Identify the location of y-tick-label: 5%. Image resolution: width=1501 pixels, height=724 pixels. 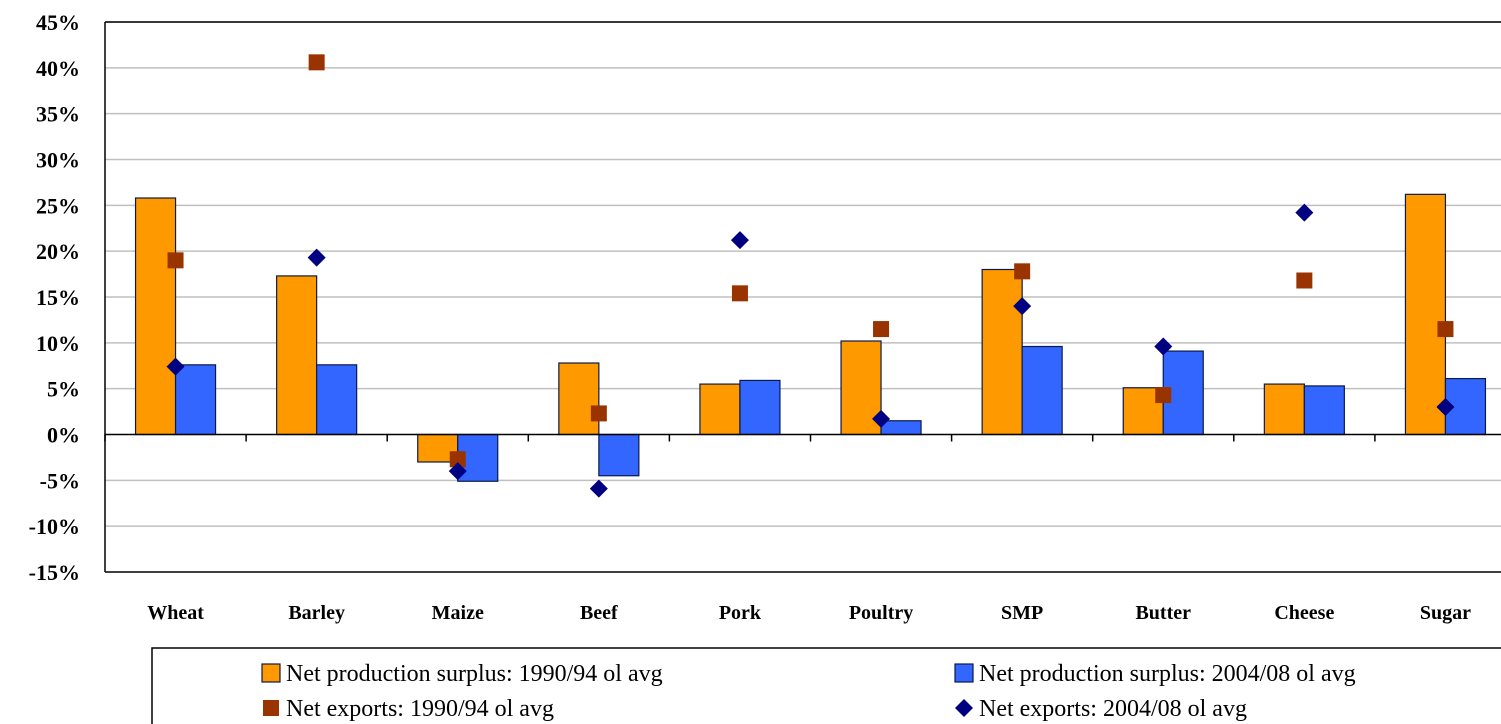
(63, 389).